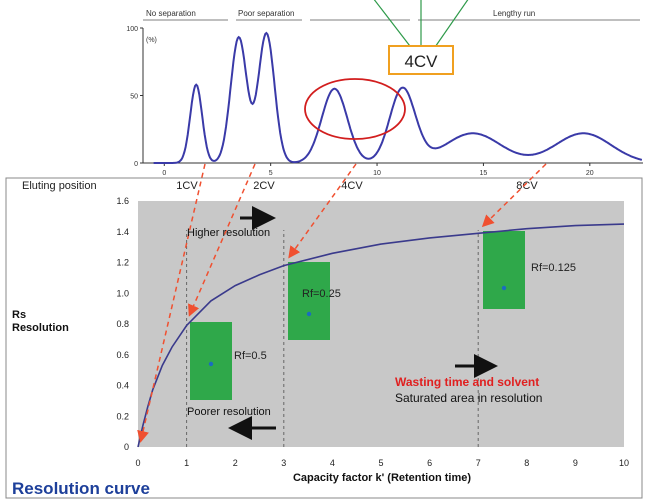 This screenshot has width=646, height=501. I want to click on annotation-higher-resolution: Higher resolution, so click(228, 233).